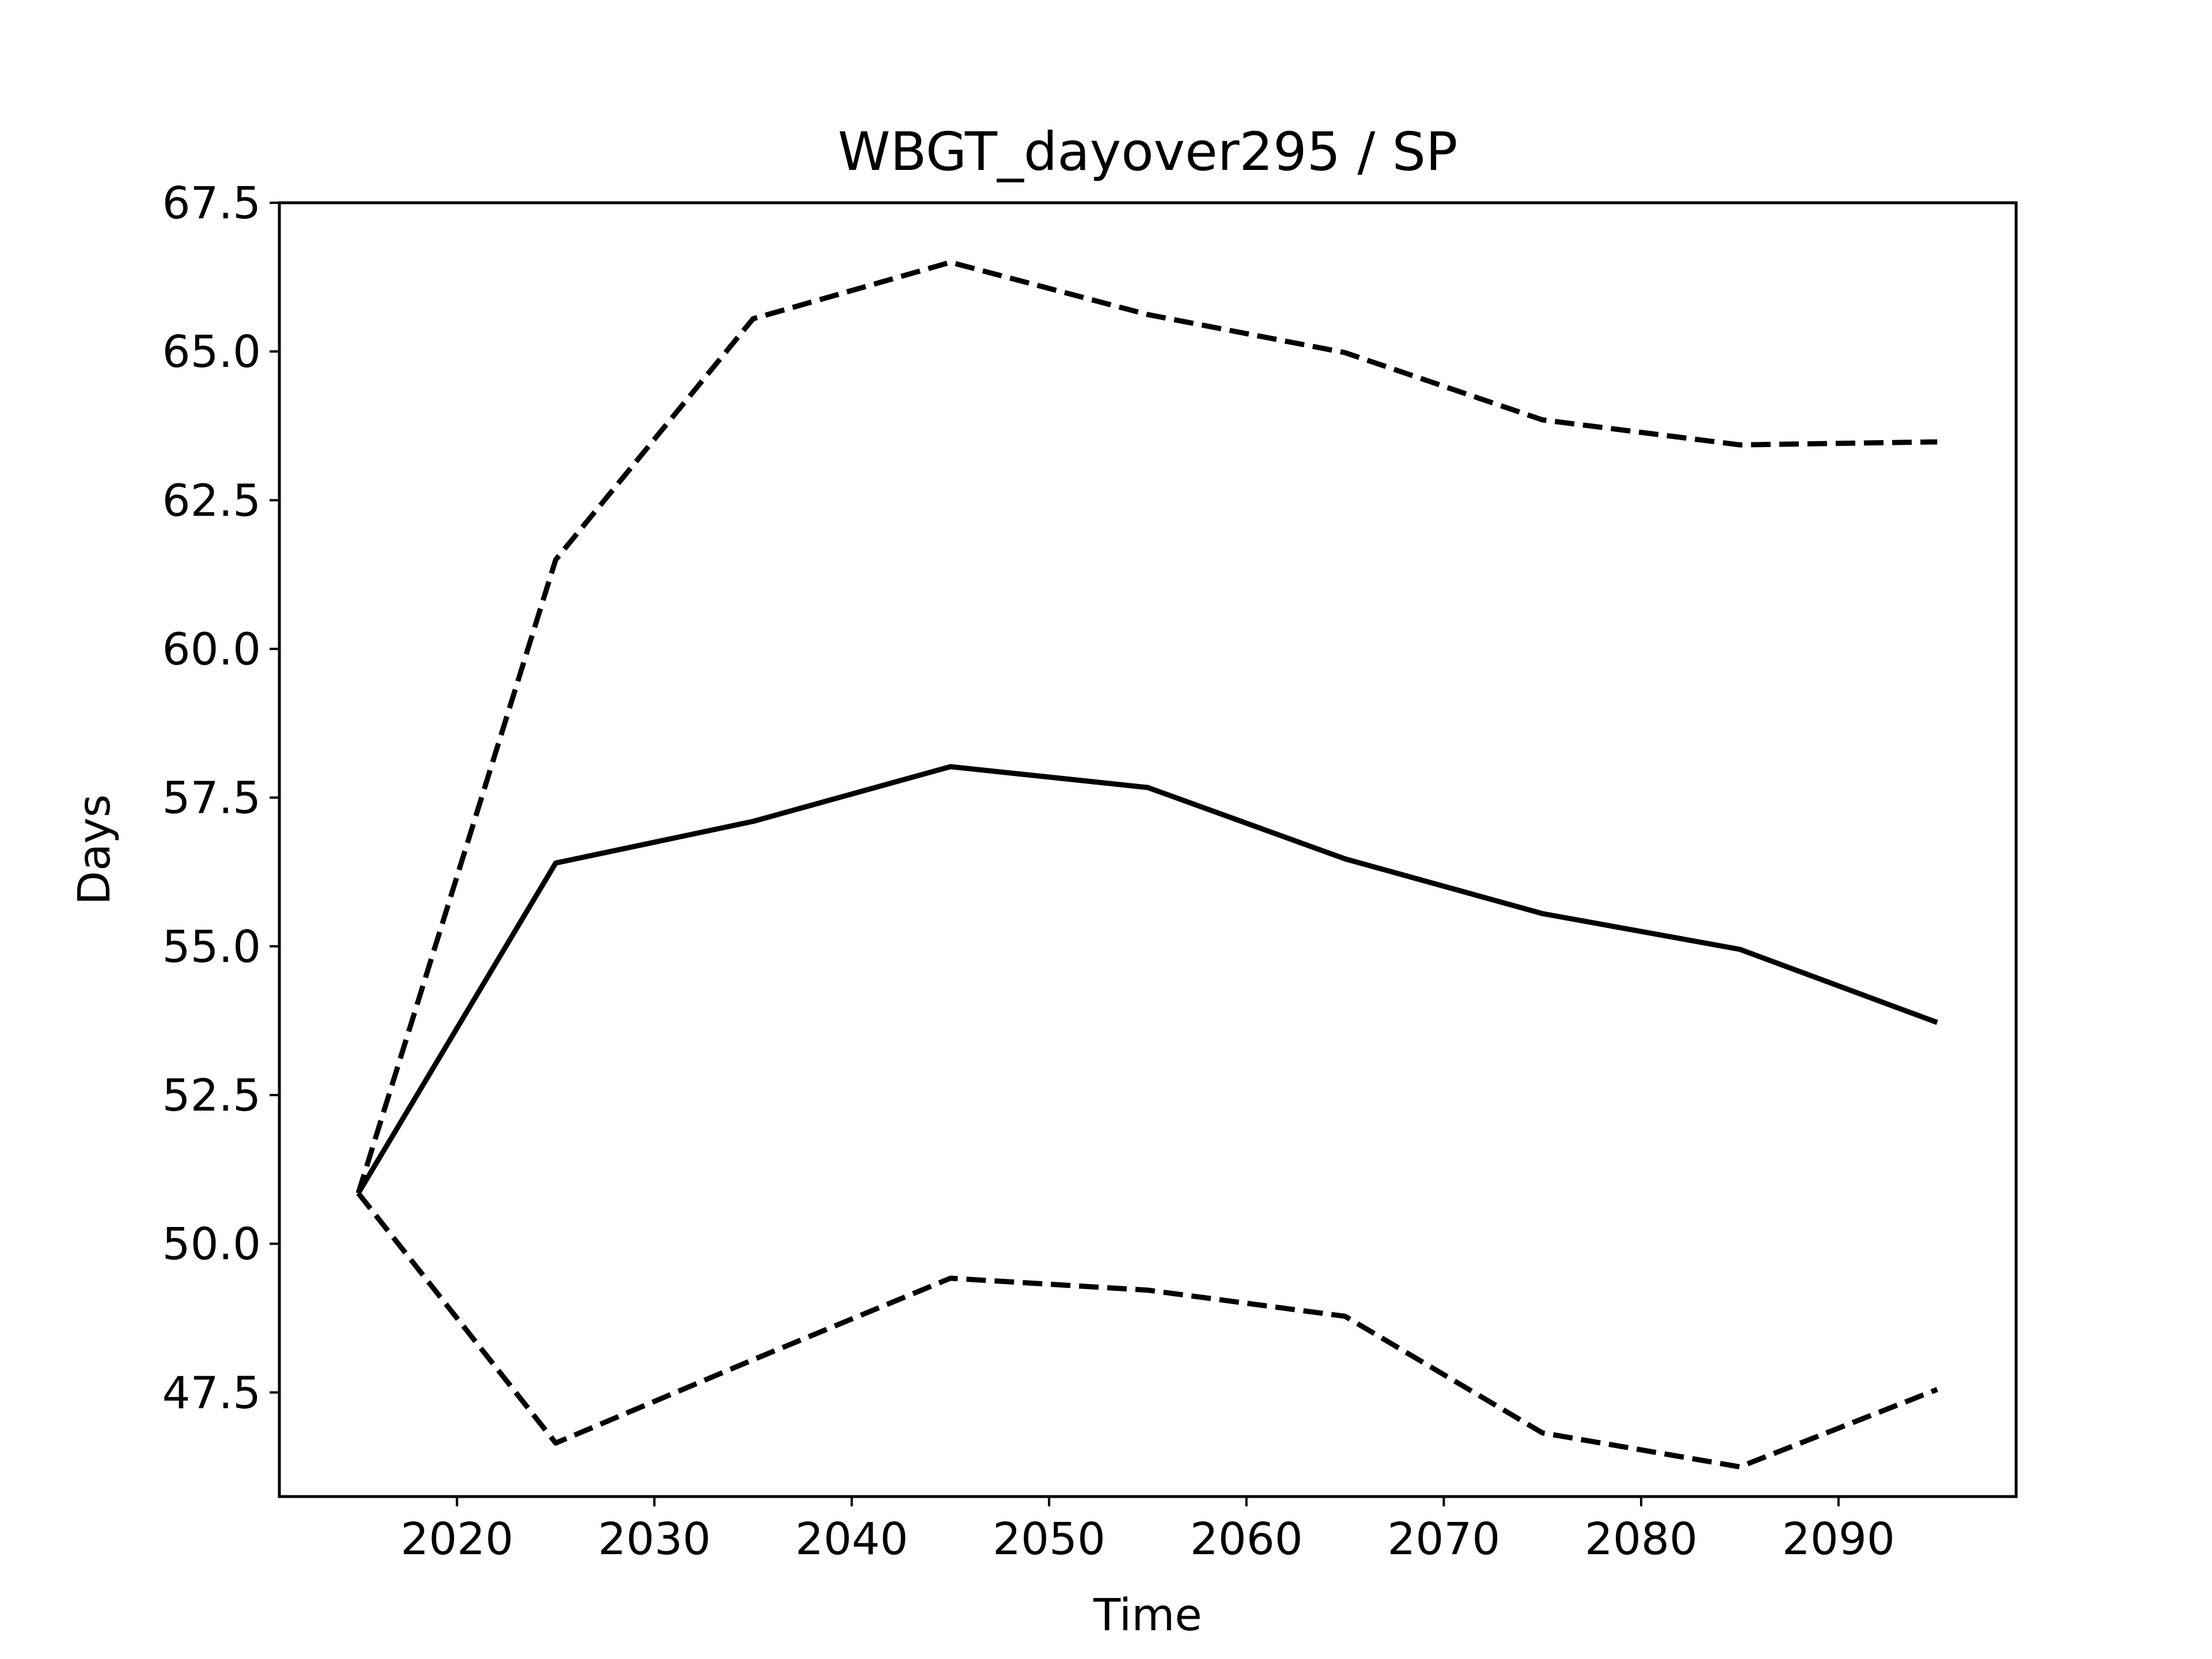 Image resolution: width=2212 pixels, height=1659 pixels. Describe the element at coordinates (211, 203) in the screenshot. I see `y-tick-label: 67.5` at that location.